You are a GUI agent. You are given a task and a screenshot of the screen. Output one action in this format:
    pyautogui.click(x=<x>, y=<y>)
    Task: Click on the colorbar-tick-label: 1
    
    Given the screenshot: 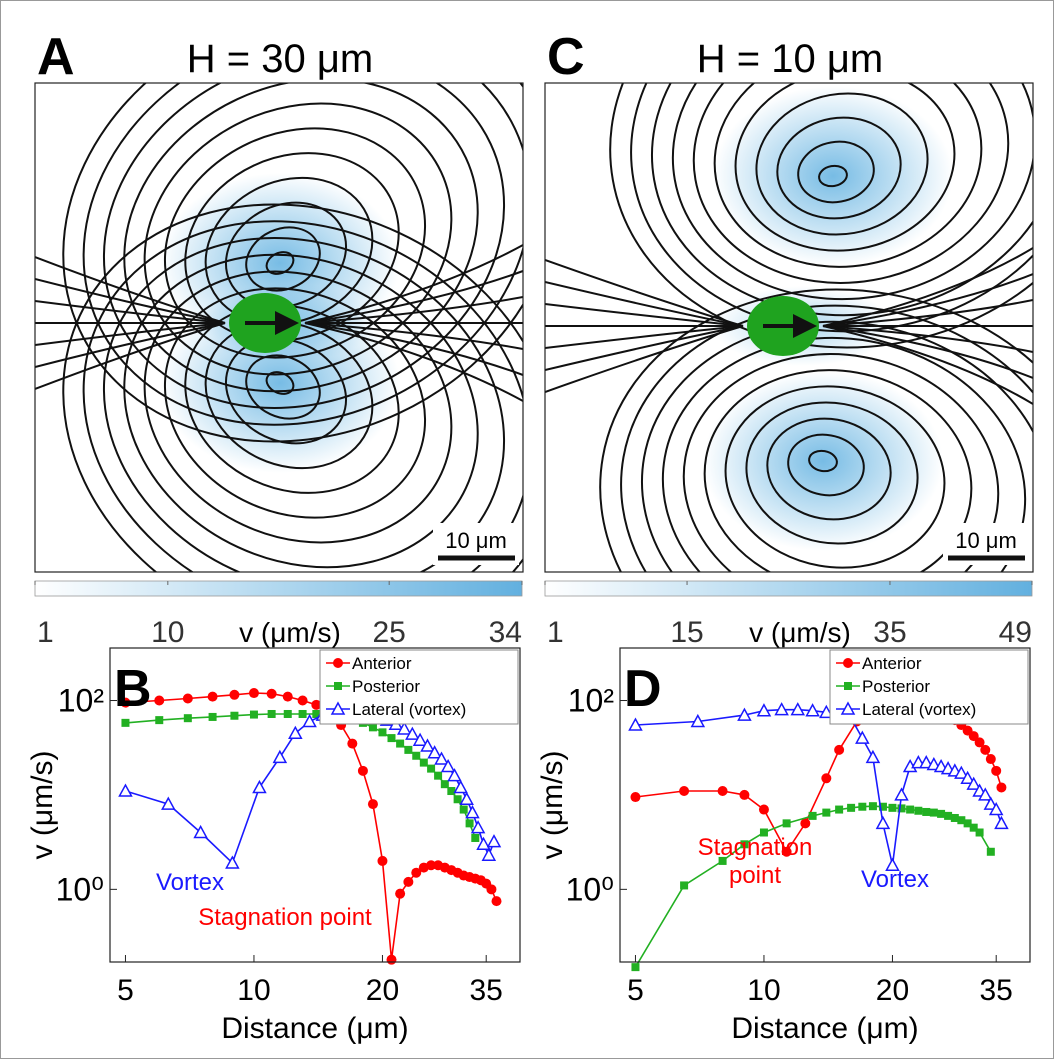 What is the action you would take?
    pyautogui.click(x=45, y=632)
    